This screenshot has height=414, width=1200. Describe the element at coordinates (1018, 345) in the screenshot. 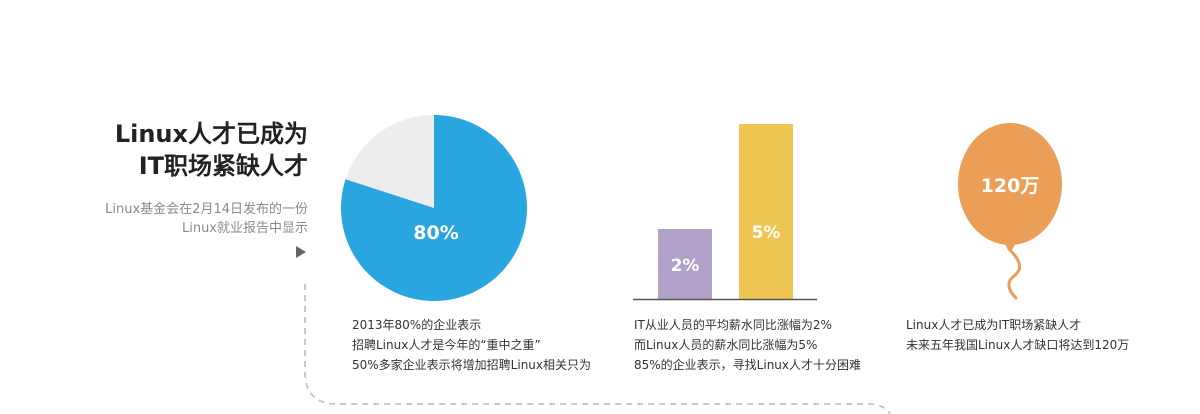

I see `balloon-caption-line-2: 未来五年我国Linux人才缺口将达到120万` at that location.